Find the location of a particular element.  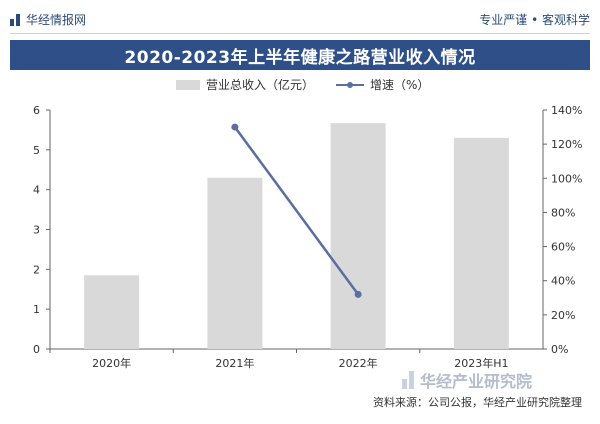

brand: 华经情报网 is located at coordinates (48, 19).